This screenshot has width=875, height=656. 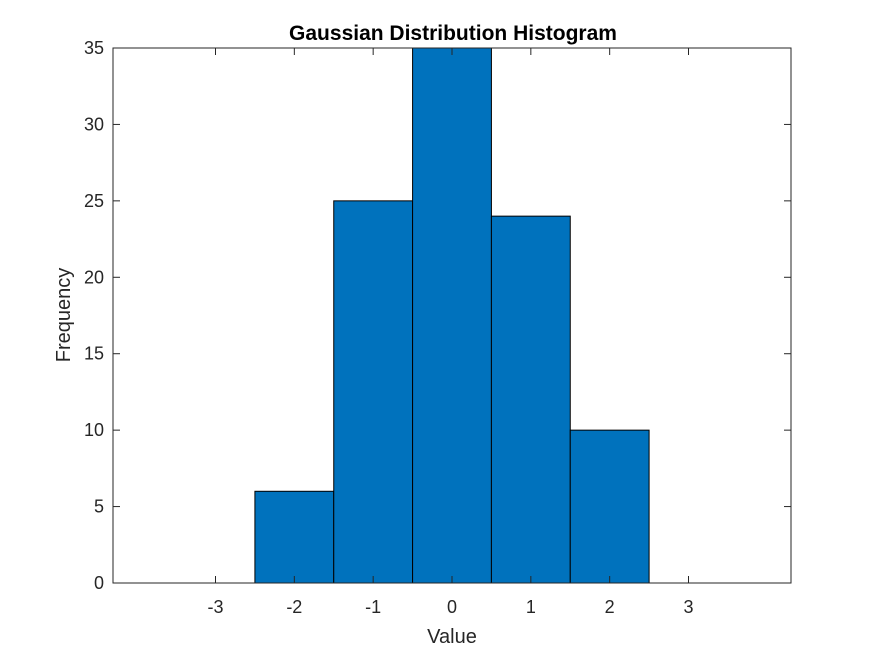 I want to click on x-tick-label: -2, so click(x=294, y=607).